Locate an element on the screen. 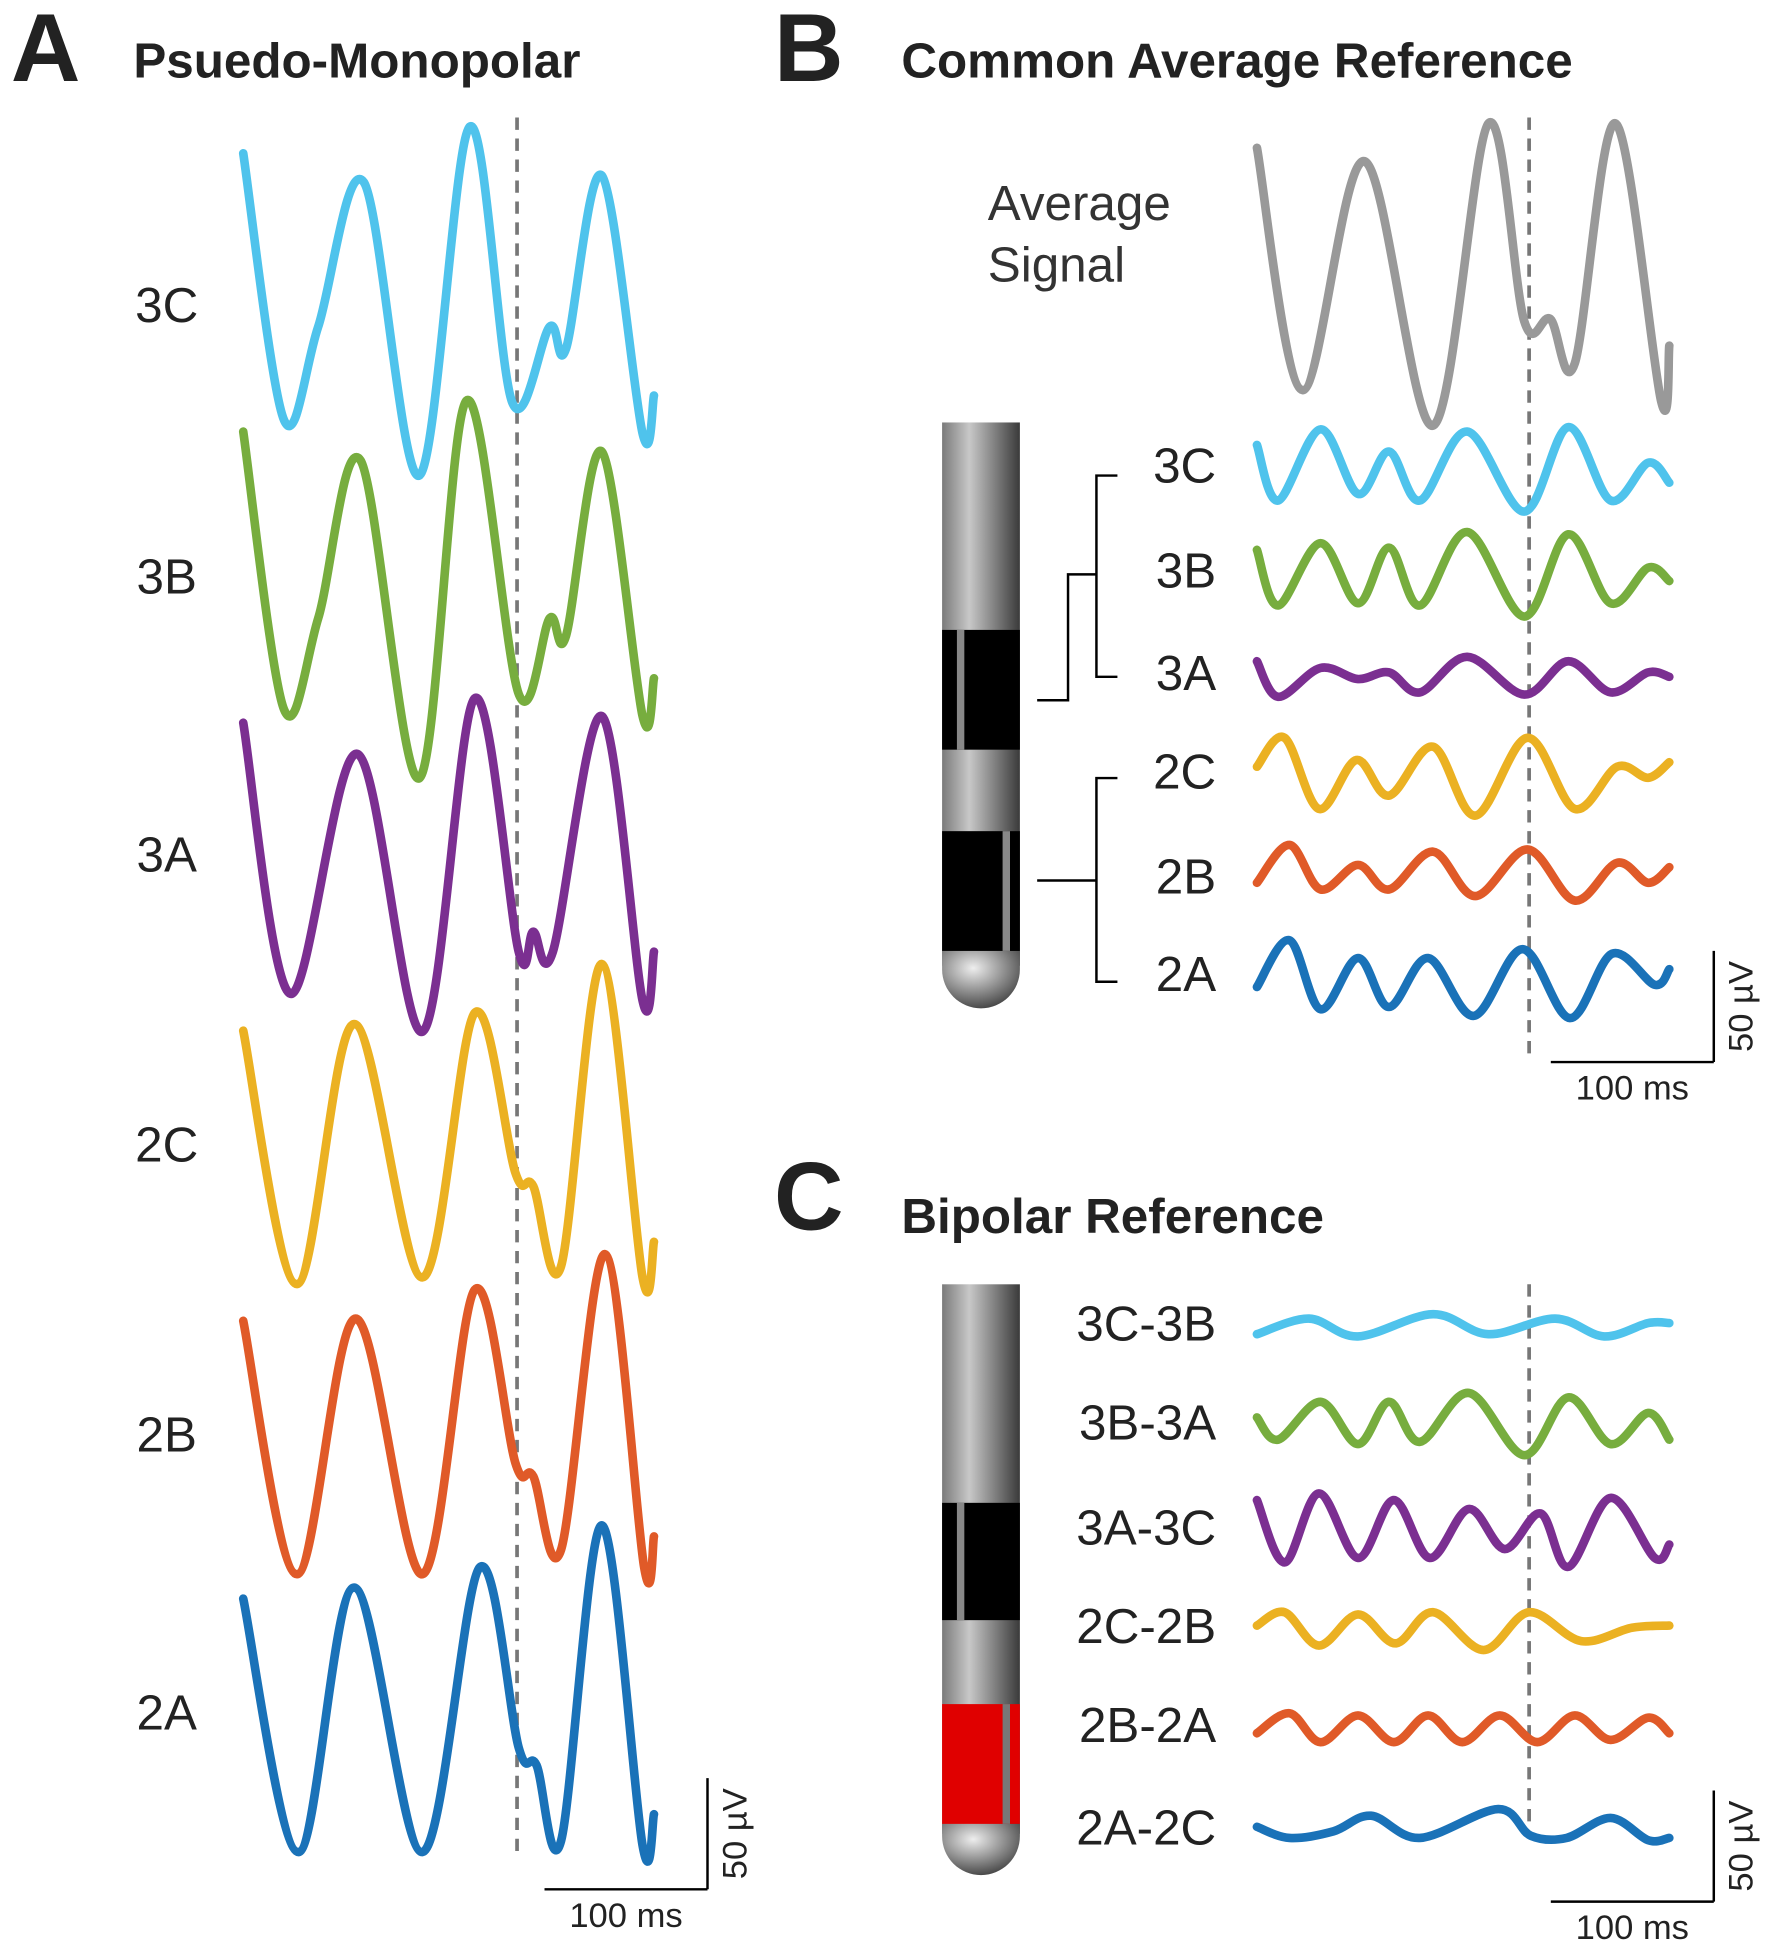 This screenshot has height=1950, width=1778. series-label: 2A-2C is located at coordinates (1146, 1827).